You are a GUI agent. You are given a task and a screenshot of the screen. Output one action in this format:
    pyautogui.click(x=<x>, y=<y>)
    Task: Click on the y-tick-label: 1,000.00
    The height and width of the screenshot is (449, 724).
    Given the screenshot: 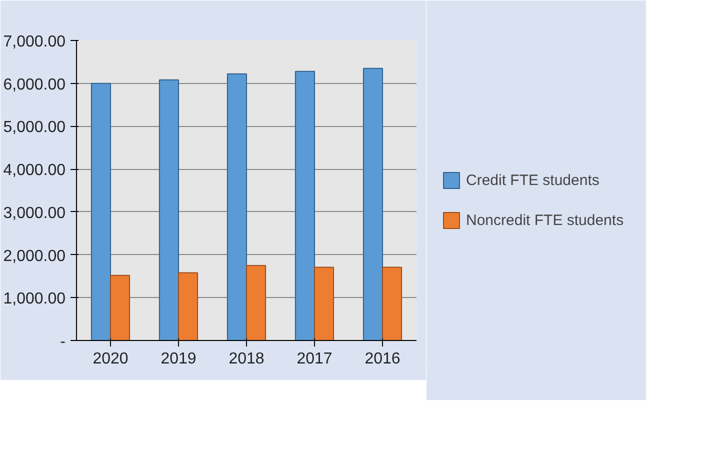 What is the action you would take?
    pyautogui.click(x=34, y=299)
    